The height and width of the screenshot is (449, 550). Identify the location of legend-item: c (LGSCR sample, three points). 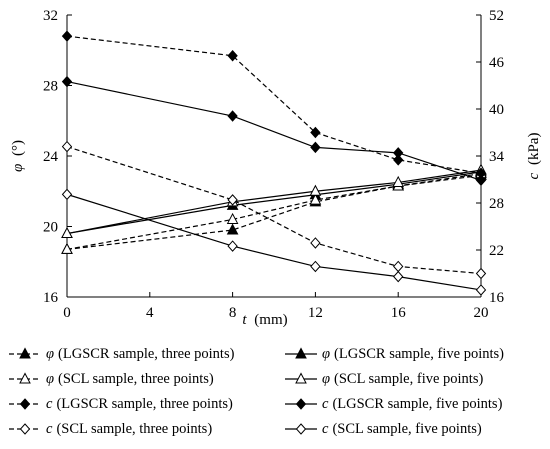
(120, 404).